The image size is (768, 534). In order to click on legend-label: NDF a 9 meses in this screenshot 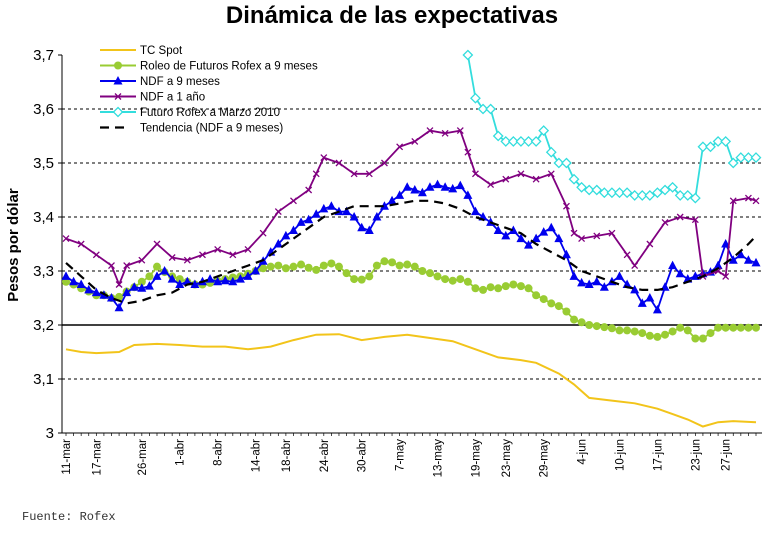, I will do `click(180, 82)`.